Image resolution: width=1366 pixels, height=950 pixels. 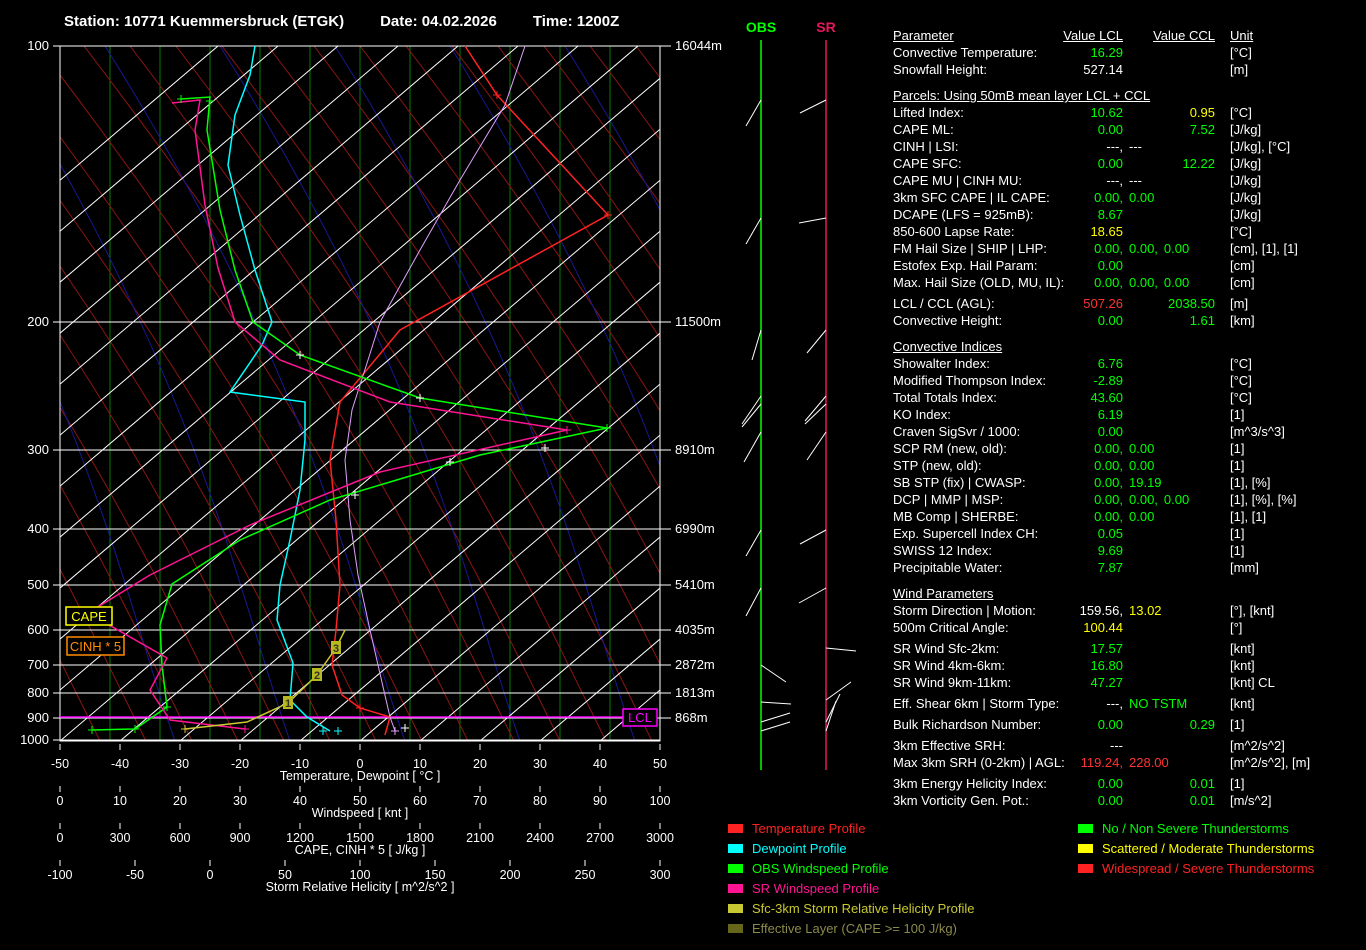 I want to click on row-value-extra: NO TSTM, so click(x=1158, y=703).